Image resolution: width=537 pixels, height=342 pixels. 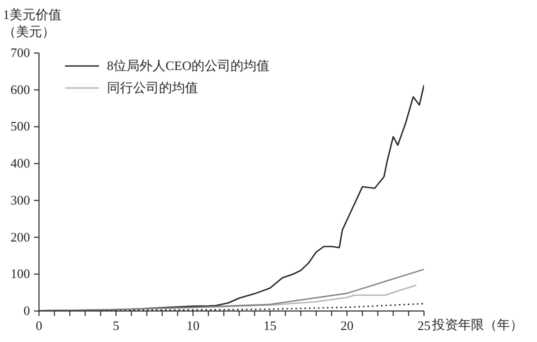 I want to click on y-tick-label: 700, so click(x=20, y=52).